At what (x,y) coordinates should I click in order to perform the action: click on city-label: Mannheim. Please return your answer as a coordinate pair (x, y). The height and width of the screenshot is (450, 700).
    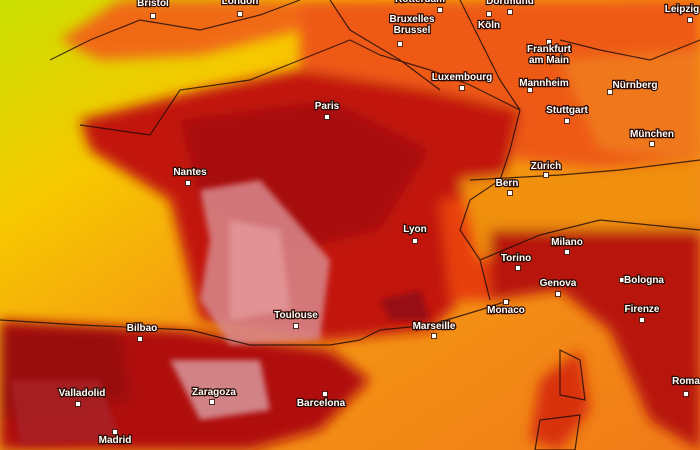
    Looking at the image, I should click on (544, 83).